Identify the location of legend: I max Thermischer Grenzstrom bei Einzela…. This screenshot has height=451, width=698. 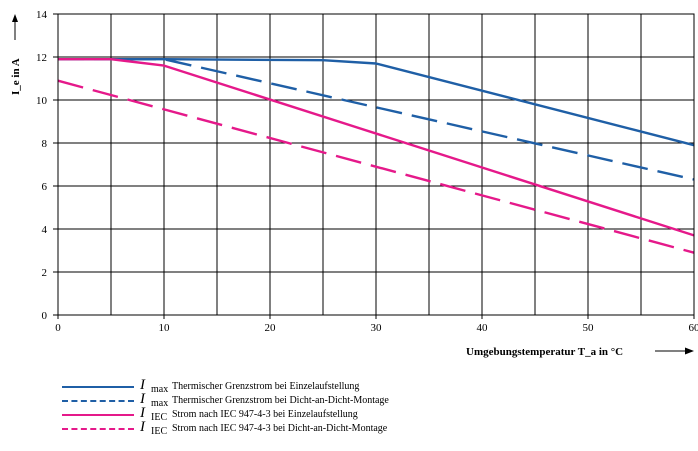
(362, 407).